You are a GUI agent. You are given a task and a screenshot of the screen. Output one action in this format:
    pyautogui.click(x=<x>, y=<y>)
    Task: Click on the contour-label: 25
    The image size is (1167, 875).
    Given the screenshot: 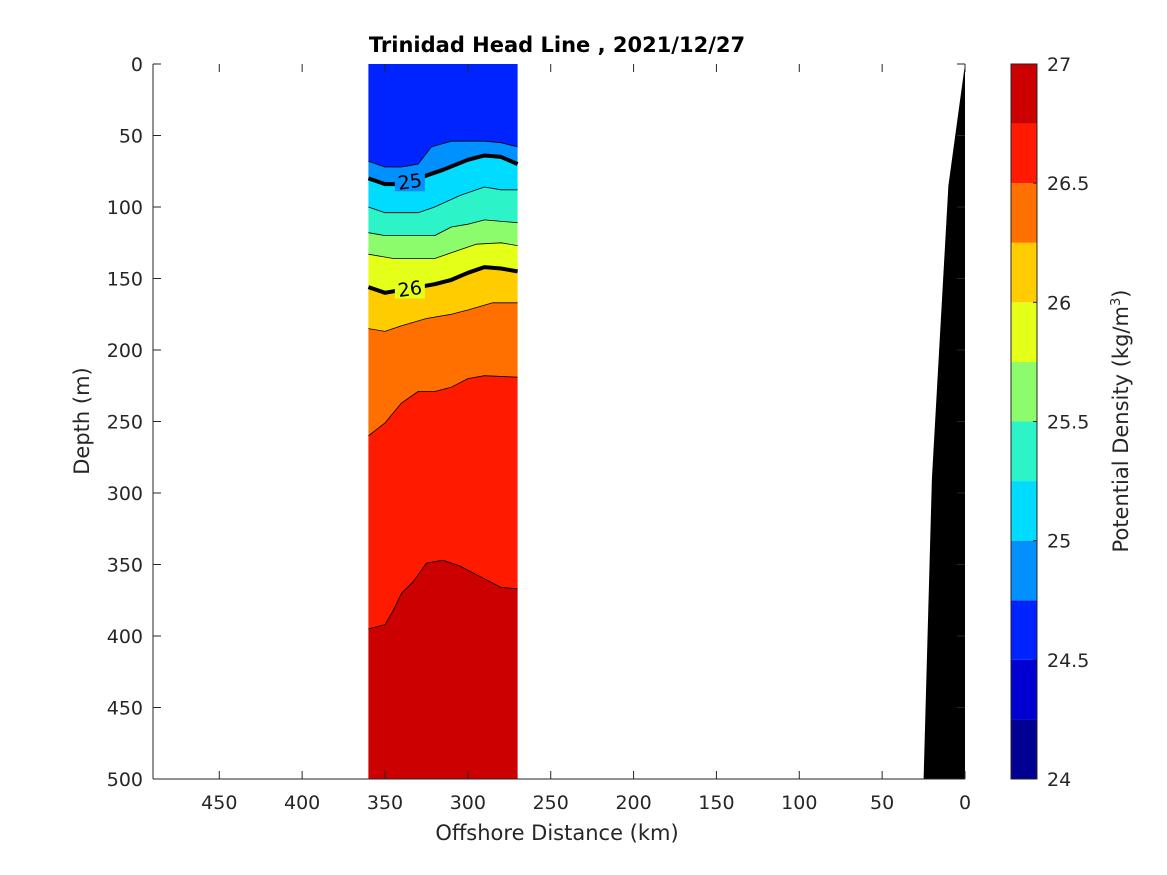 What is the action you would take?
    pyautogui.click(x=409, y=182)
    